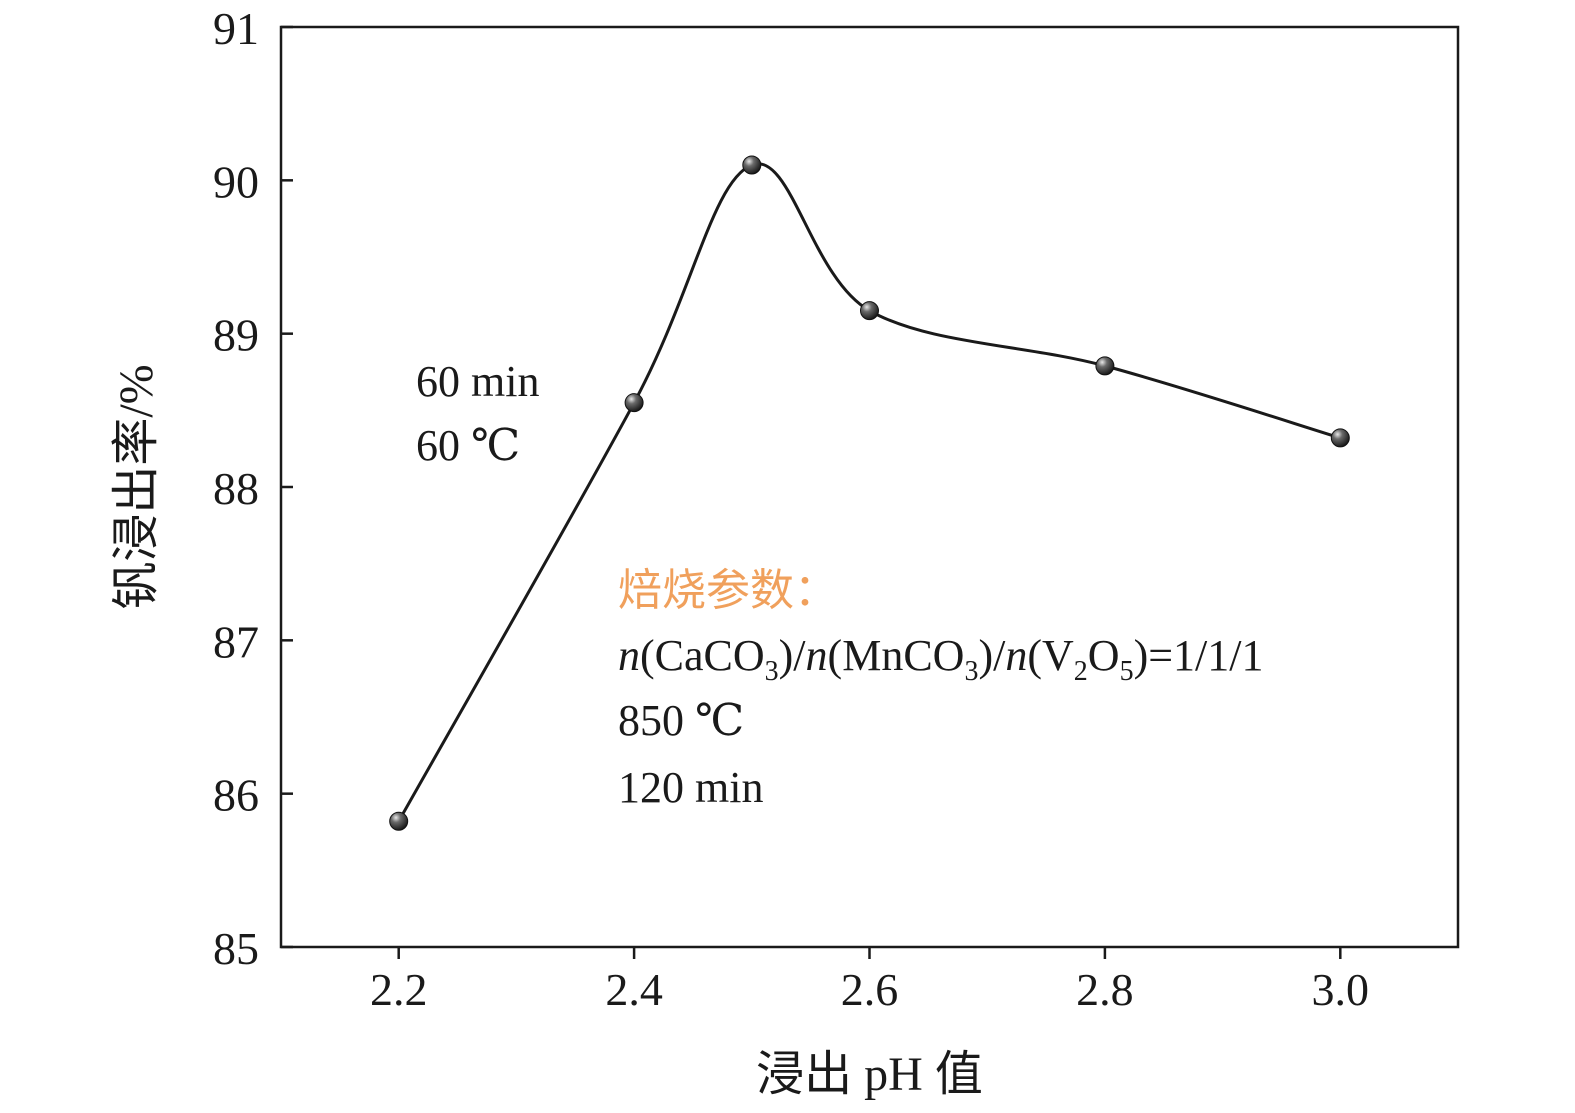 The height and width of the screenshot is (1113, 1575). Describe the element at coordinates (236, 335) in the screenshot. I see `y-tick-label: 89` at that location.